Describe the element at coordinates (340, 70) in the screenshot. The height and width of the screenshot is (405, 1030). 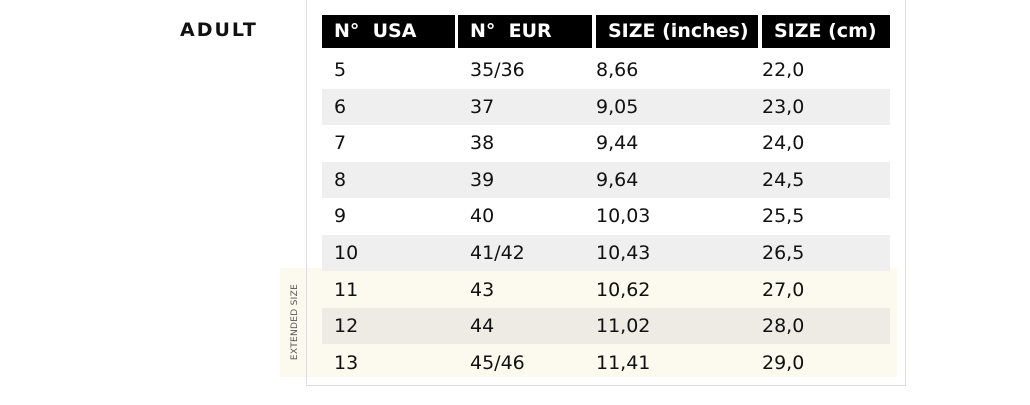
I see `table-cell: 5` at that location.